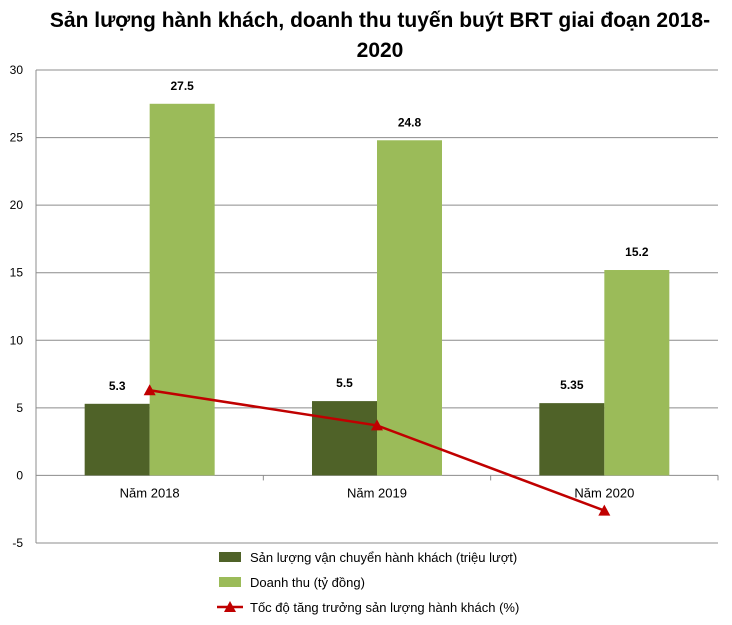 The width and height of the screenshot is (732, 625). Describe the element at coordinates (17, 138) in the screenshot. I see `y-tick-label: 25` at that location.